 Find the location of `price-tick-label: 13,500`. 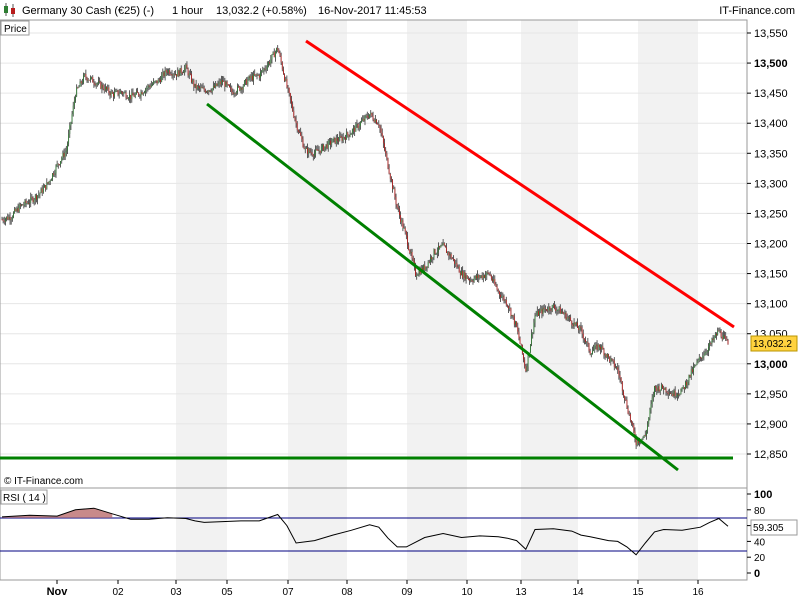

price-tick-label: 13,500 is located at coordinates (771, 64).